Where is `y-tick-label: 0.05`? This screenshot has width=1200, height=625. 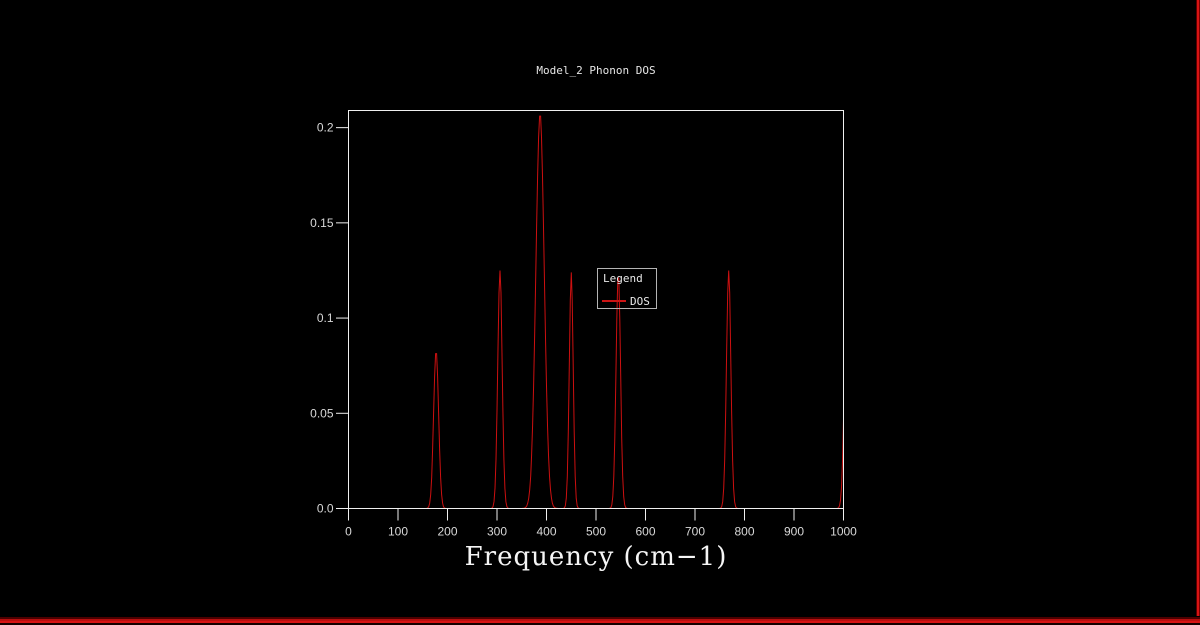 y-tick-label: 0.05 is located at coordinates (322, 413).